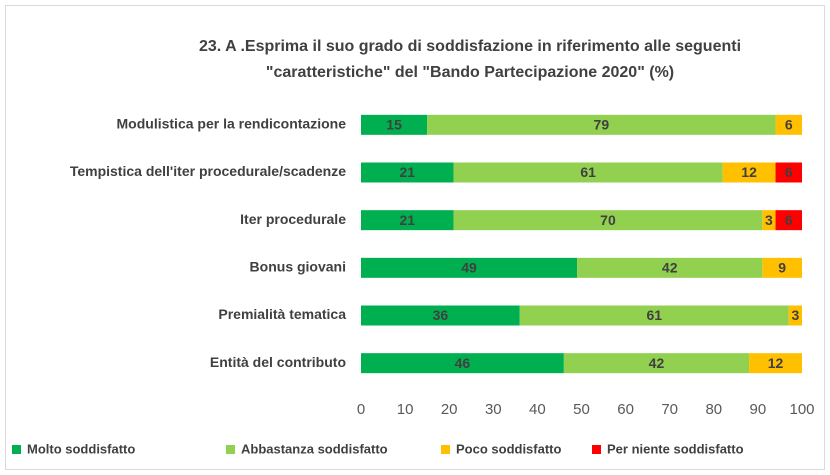 The image size is (830, 475). Describe the element at coordinates (537, 409) in the screenshot. I see `x-tick-label: 40` at that location.